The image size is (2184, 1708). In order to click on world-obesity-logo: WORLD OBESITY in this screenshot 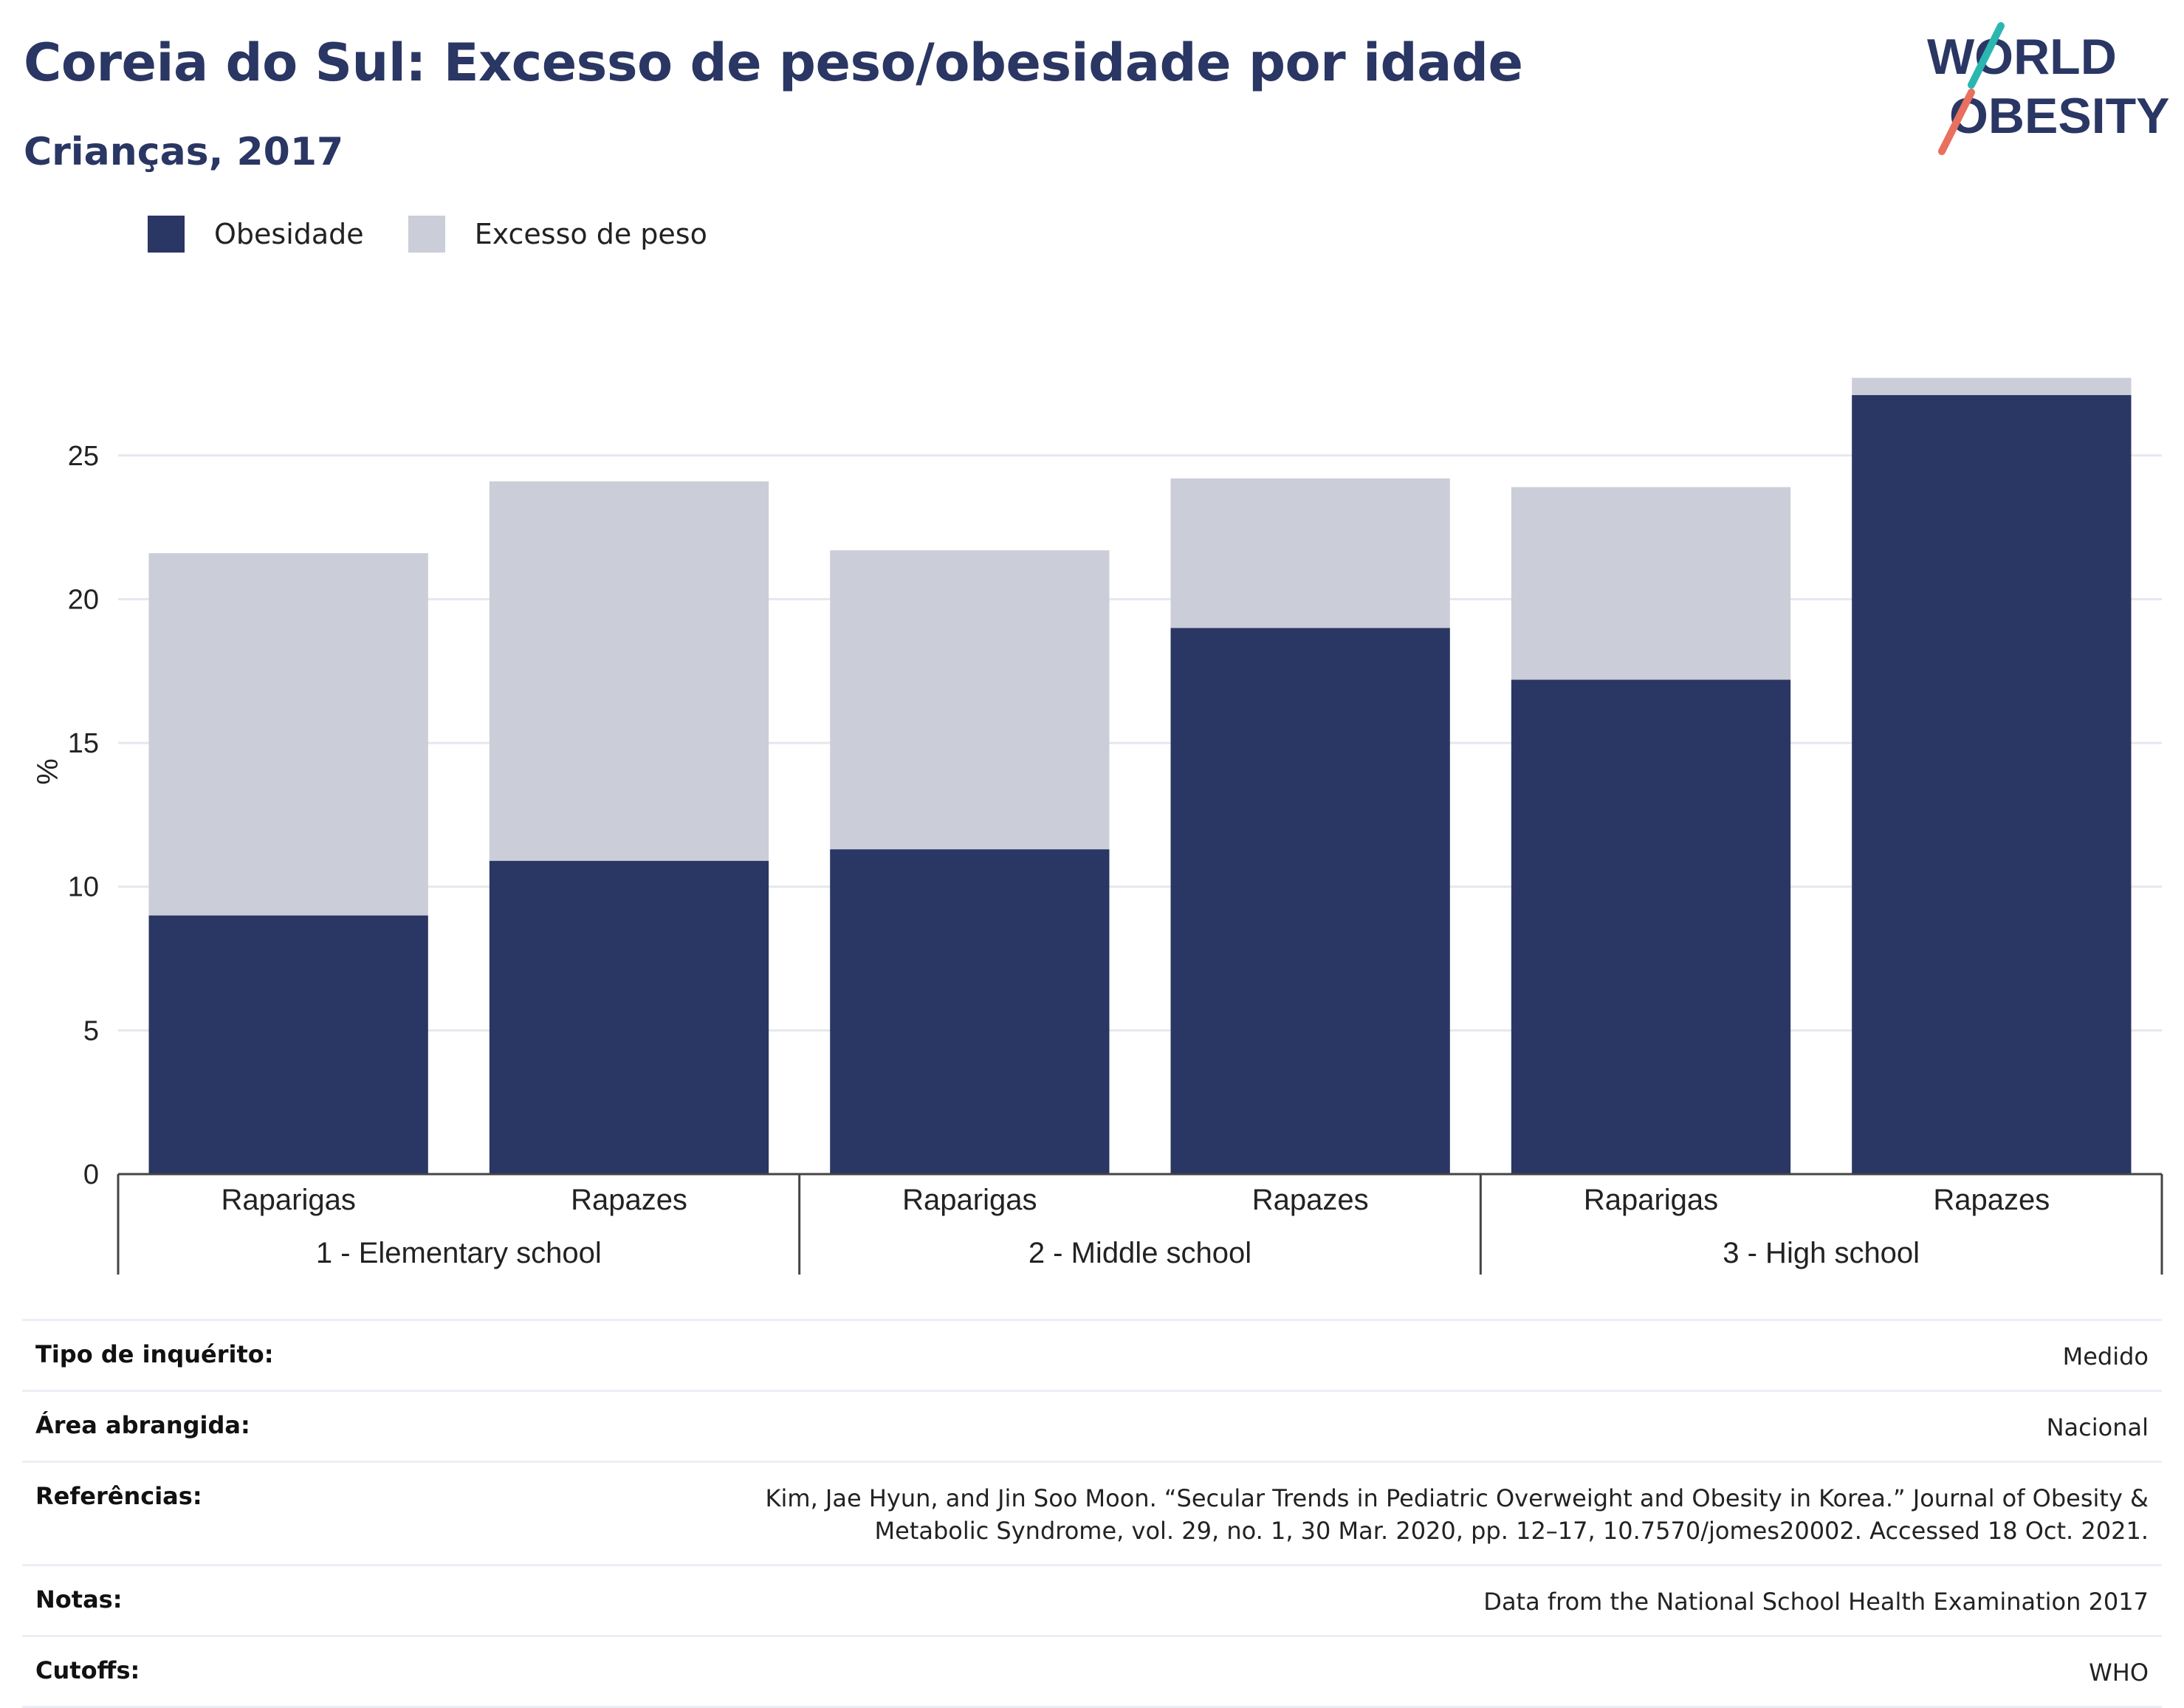, I will do `click(2049, 88)`.